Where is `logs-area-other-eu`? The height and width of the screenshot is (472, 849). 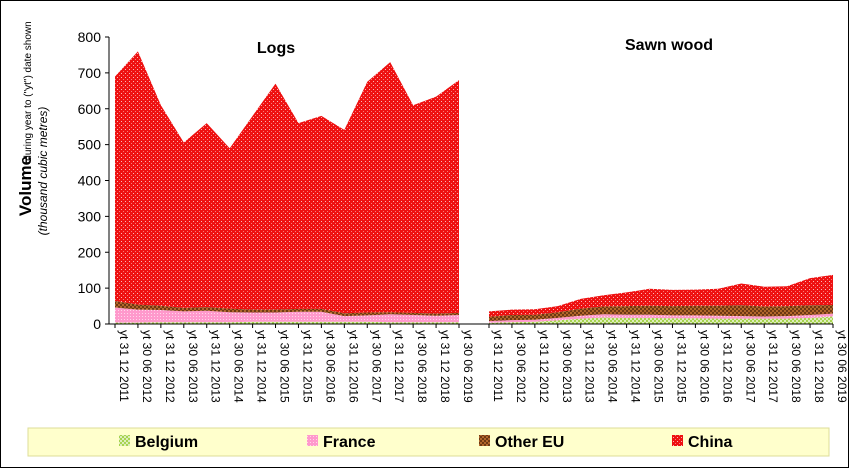
logs-area-other-eu is located at coordinates (287, 309).